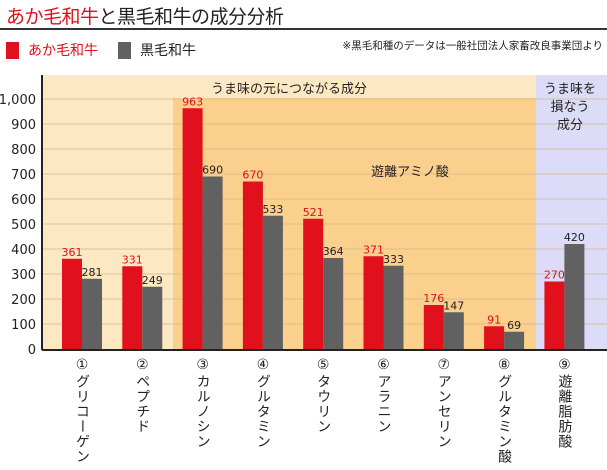  What do you see at coordinates (23, 175) in the screenshot?
I see `y-tick-label: 700` at bounding box center [23, 175].